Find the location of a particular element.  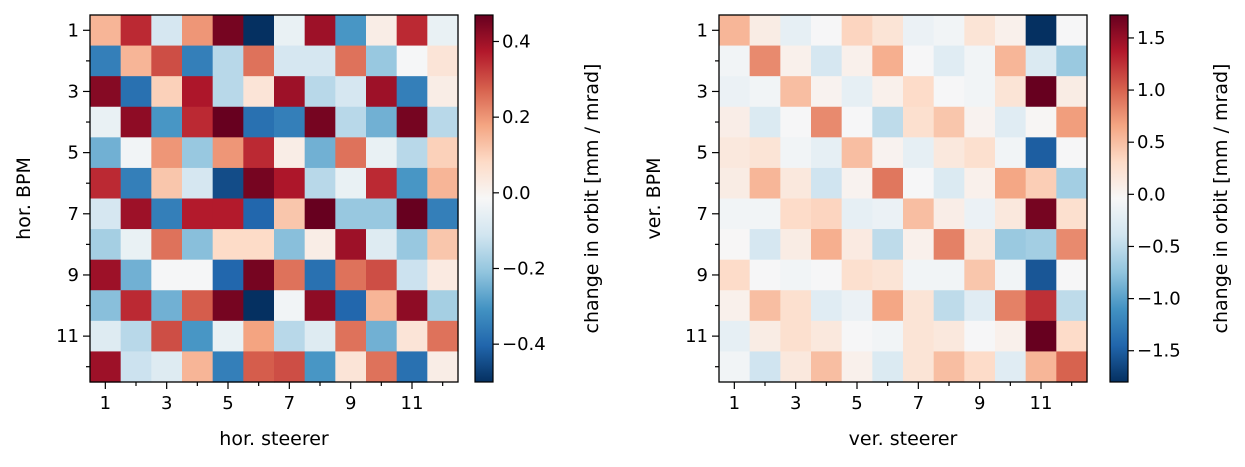

y-tick-label: 1 is located at coordinates (702, 30).